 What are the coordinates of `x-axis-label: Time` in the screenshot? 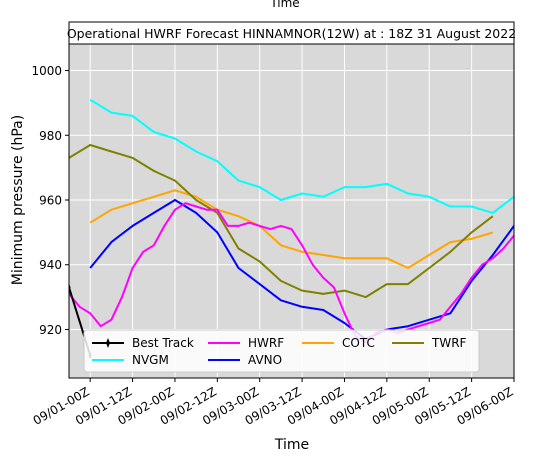 It's located at (291, 445).